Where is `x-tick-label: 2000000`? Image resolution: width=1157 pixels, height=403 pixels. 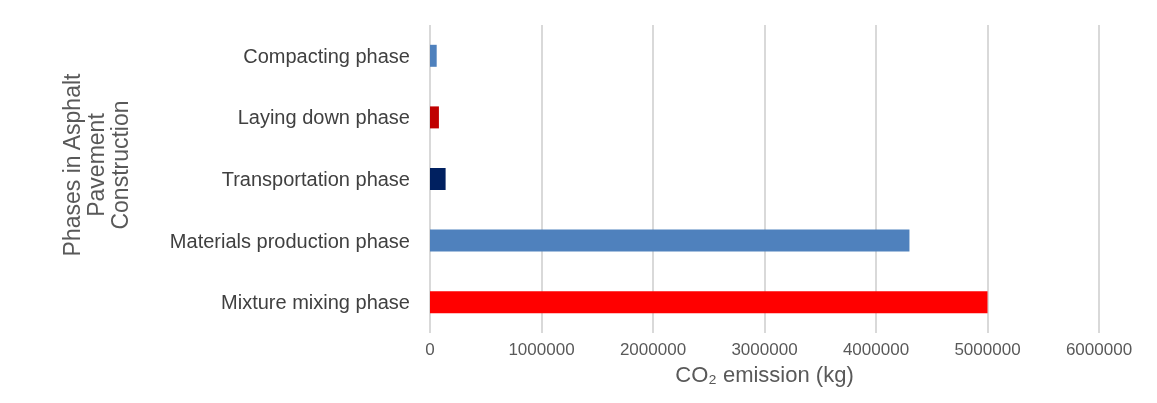
x-tick-label: 2000000 is located at coordinates (653, 349).